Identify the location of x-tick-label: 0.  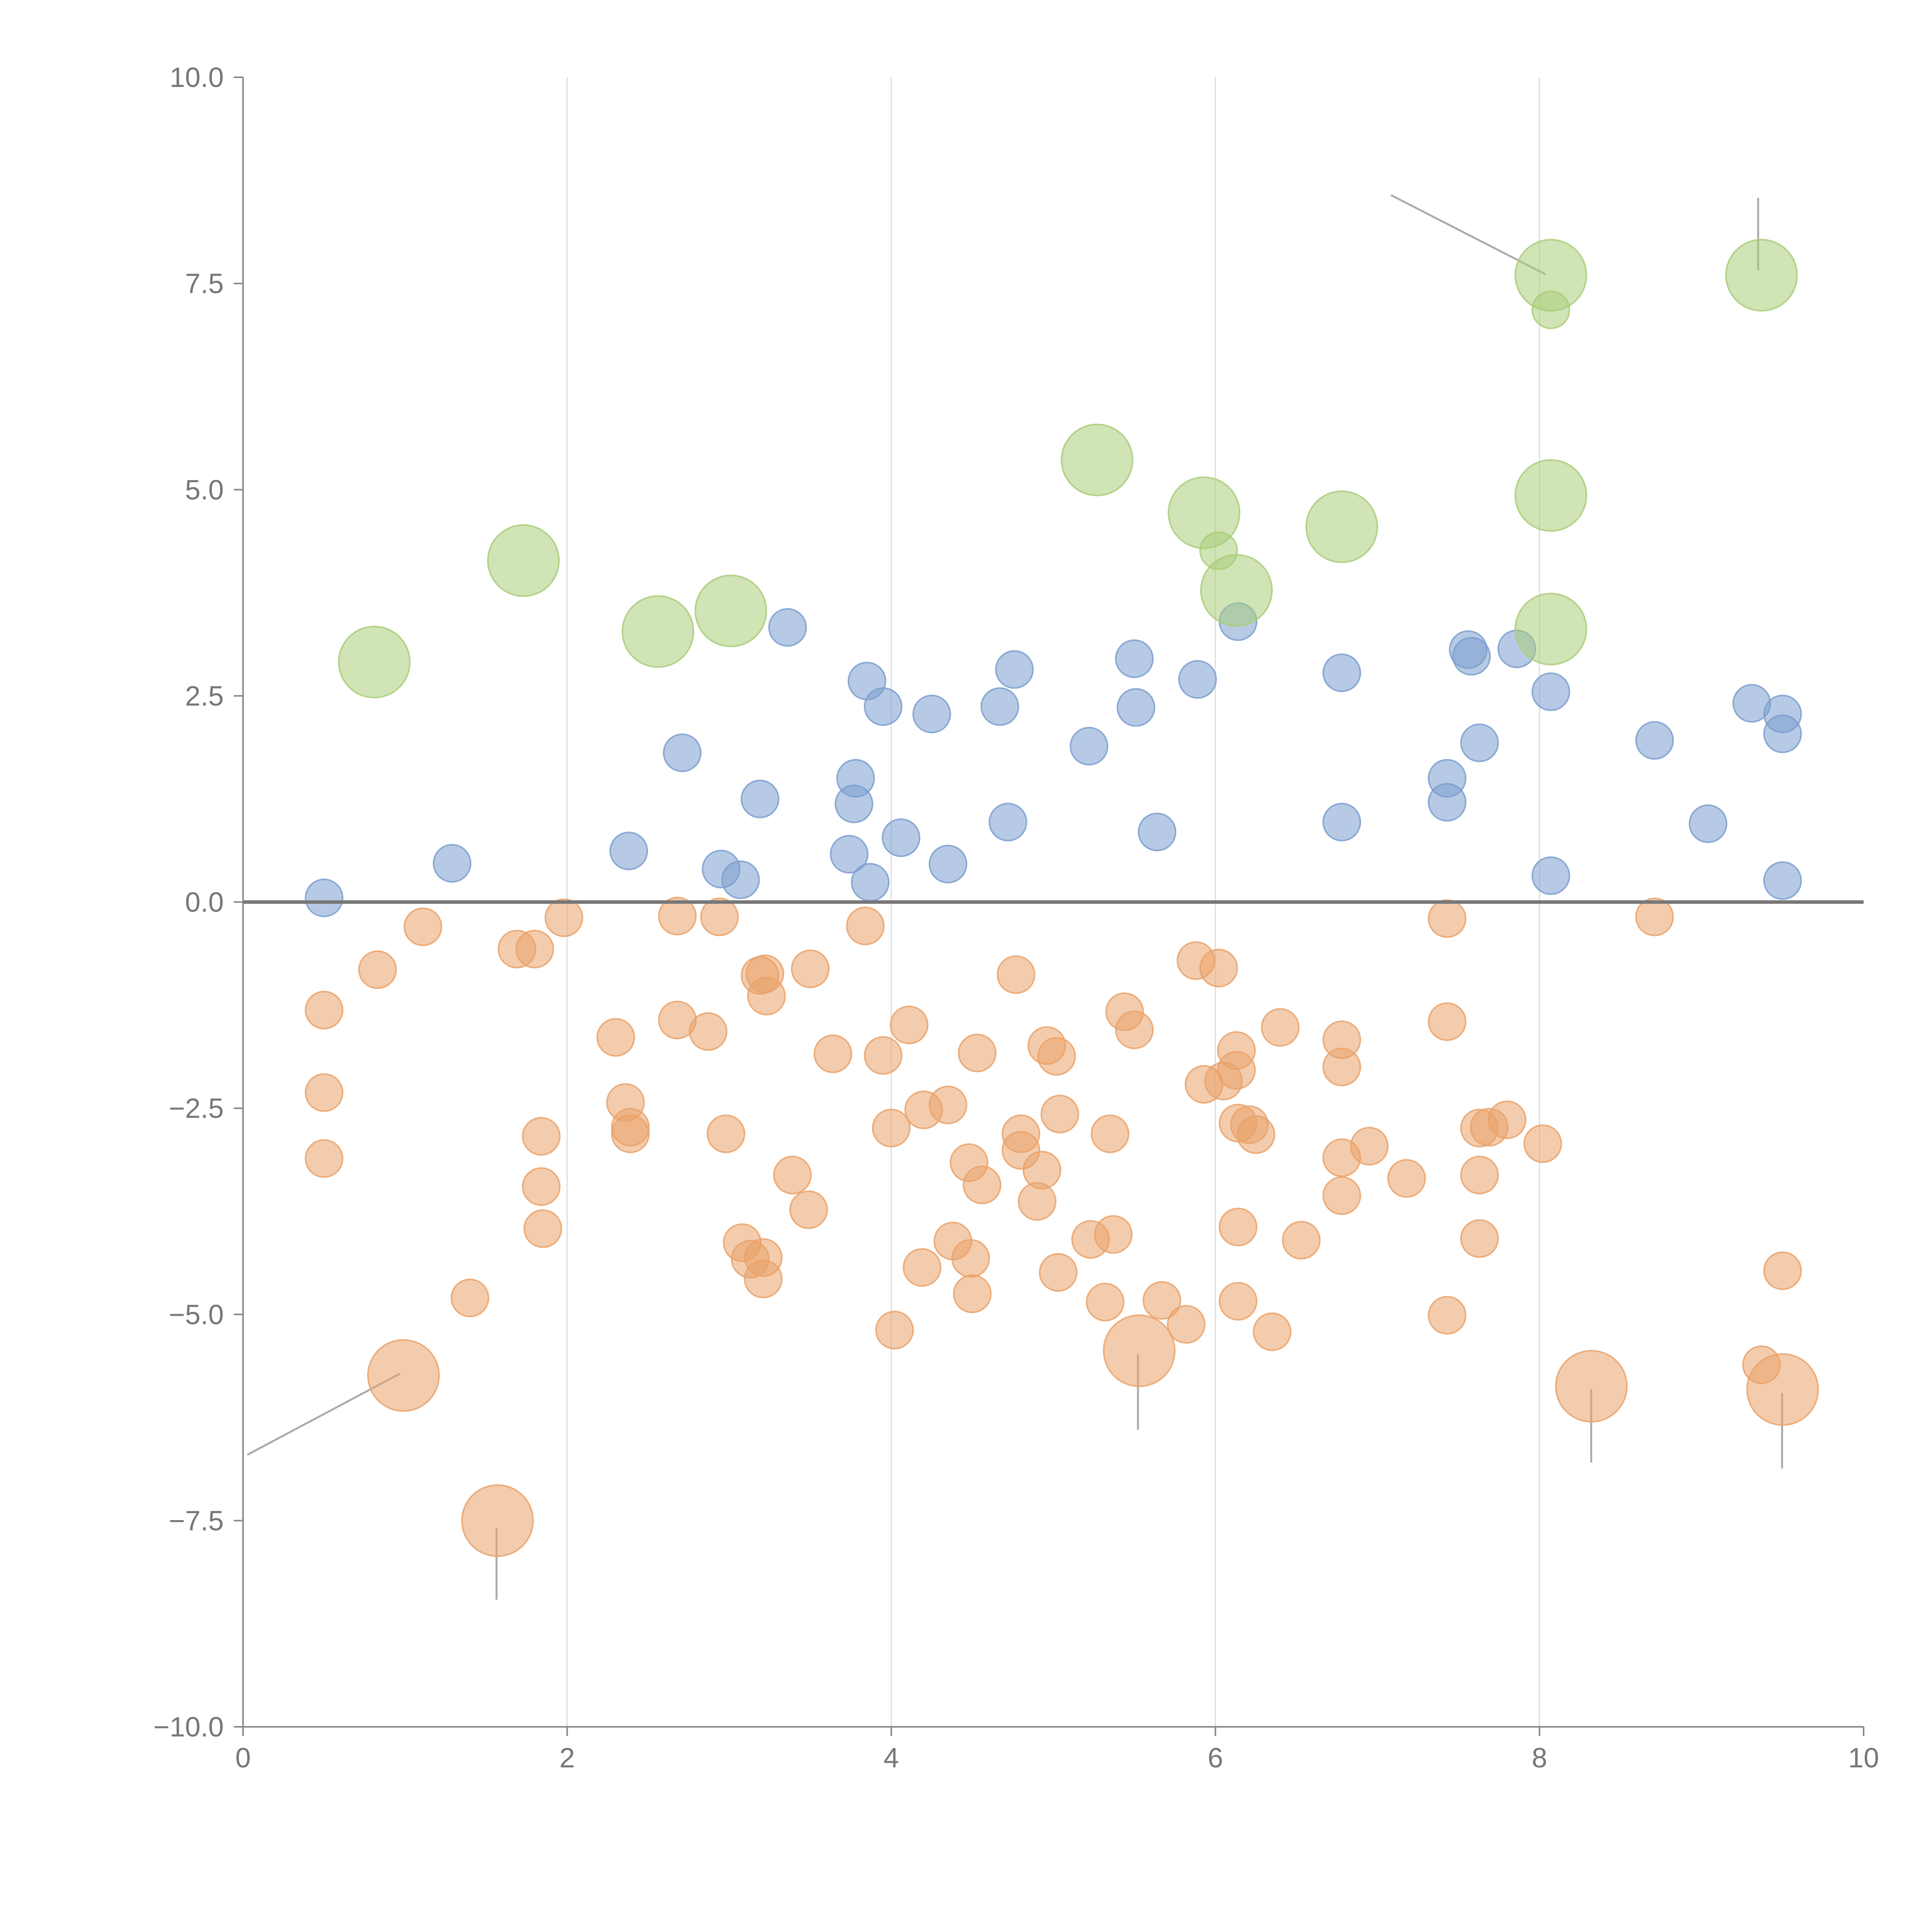
(243, 1758).